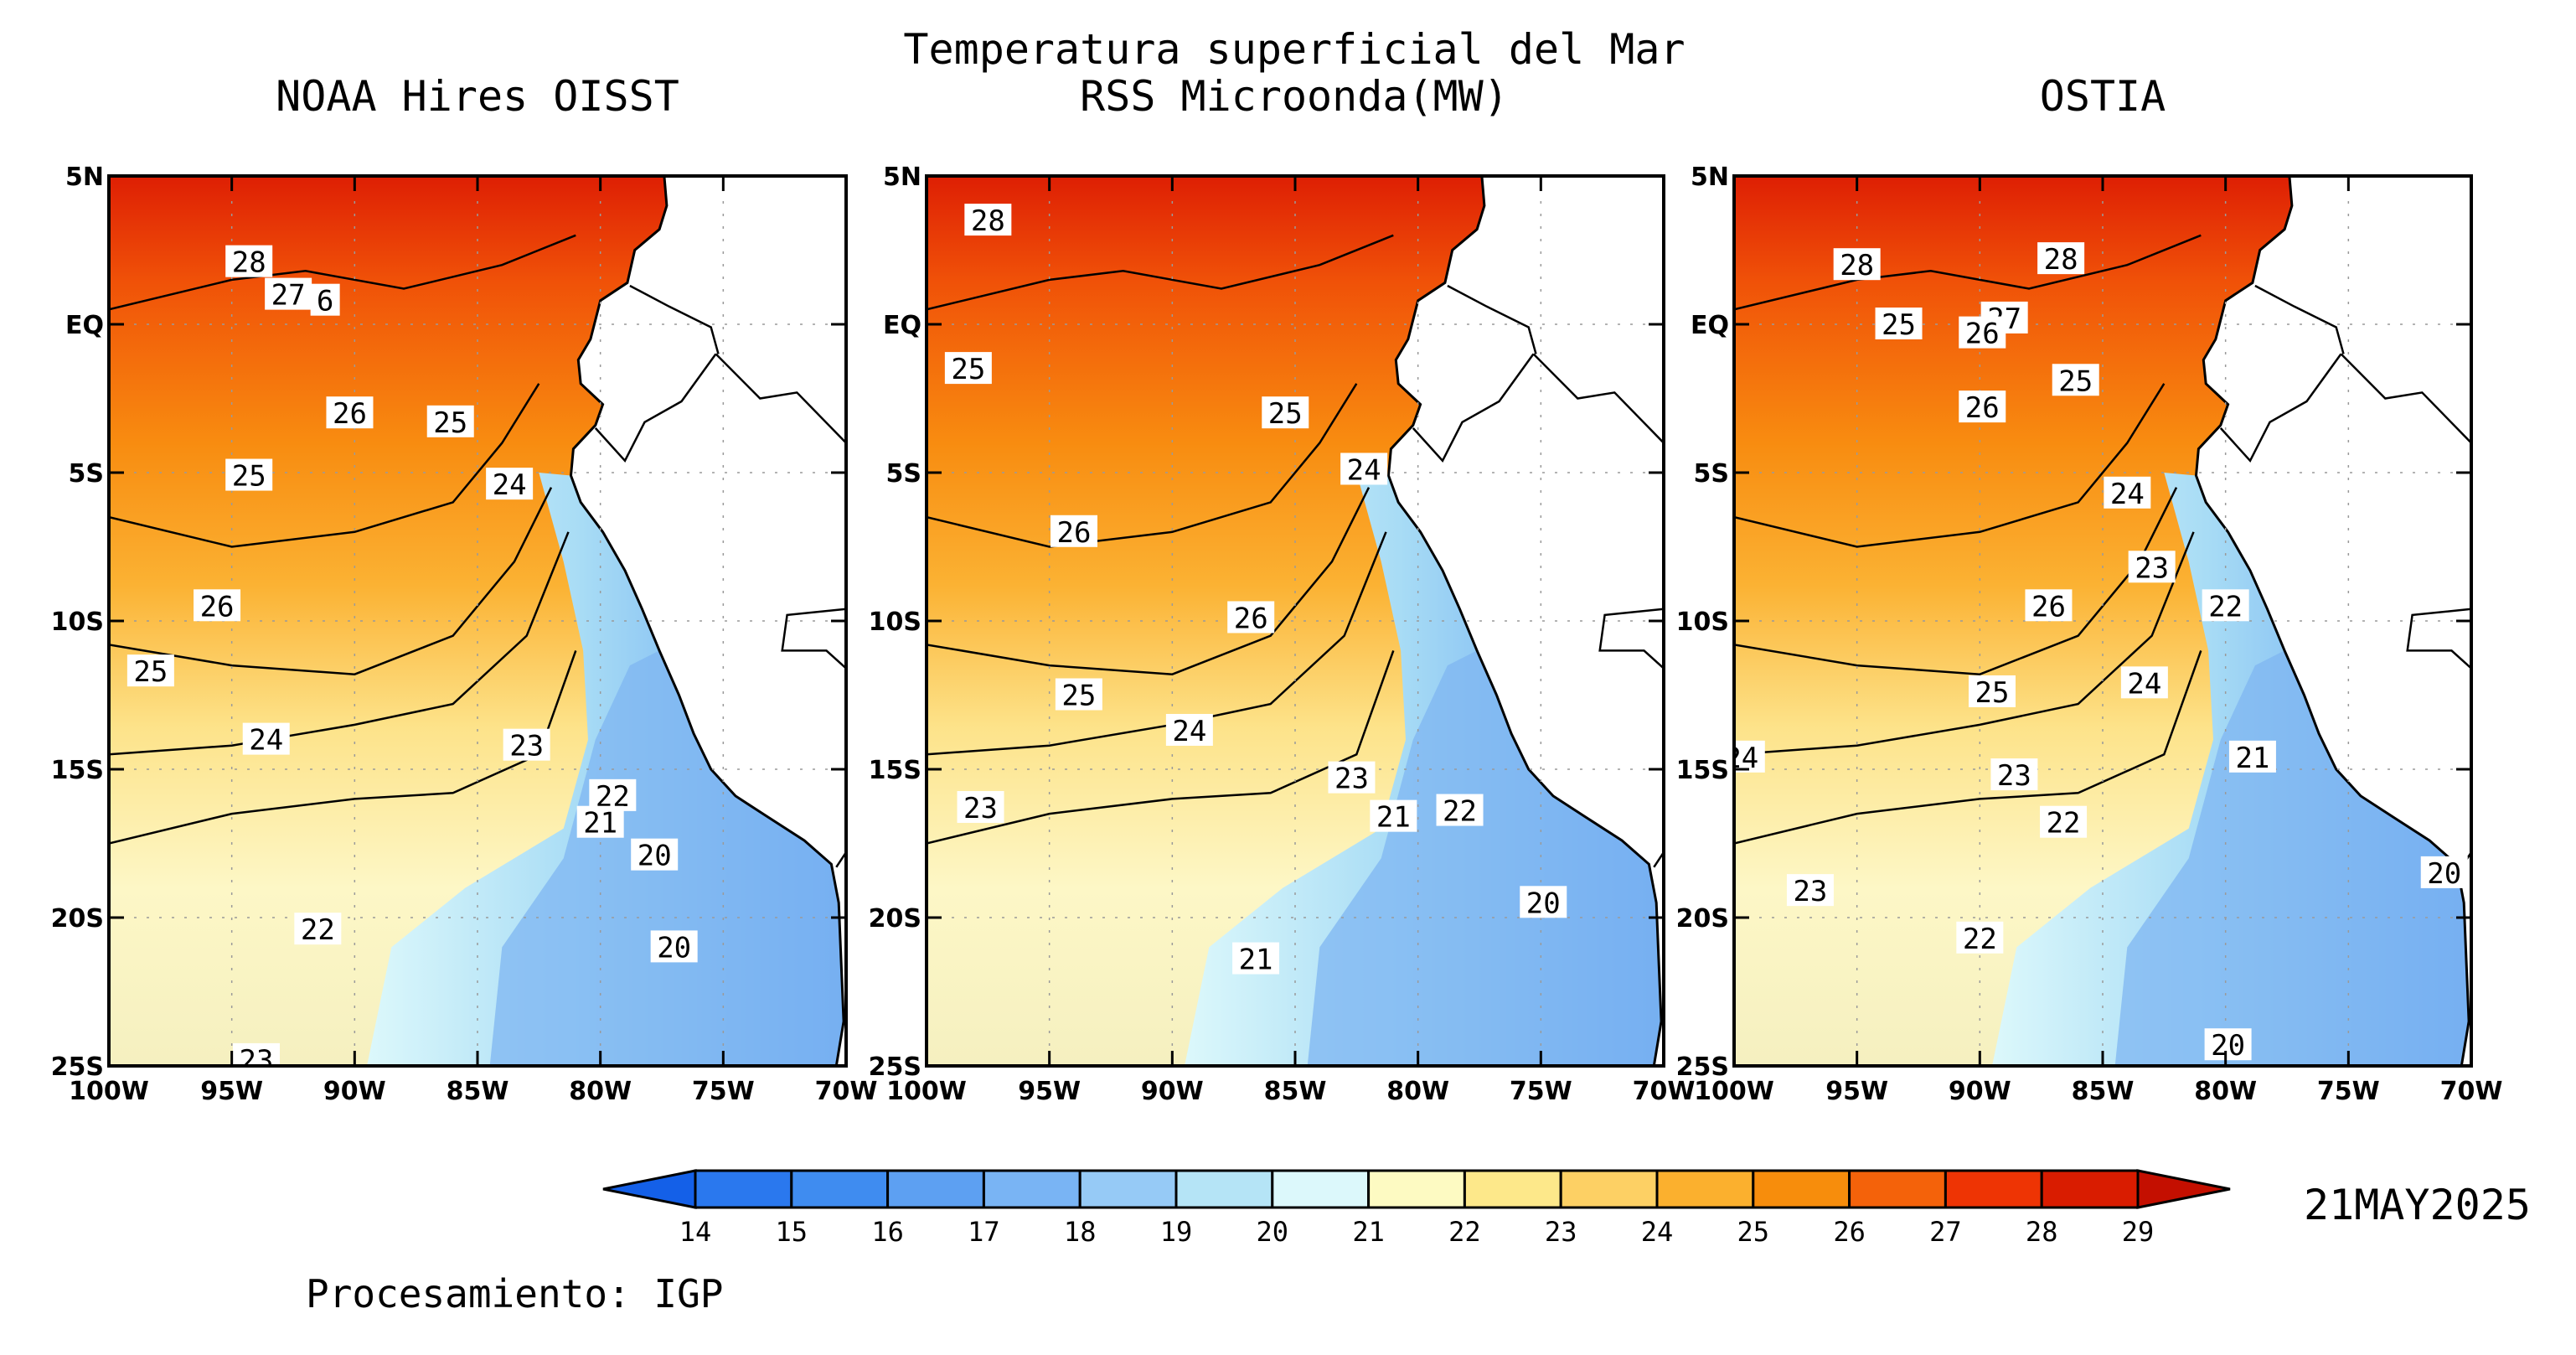  What do you see at coordinates (1849, 1232) in the screenshot?
I see `colorbar-level-label: 26` at bounding box center [1849, 1232].